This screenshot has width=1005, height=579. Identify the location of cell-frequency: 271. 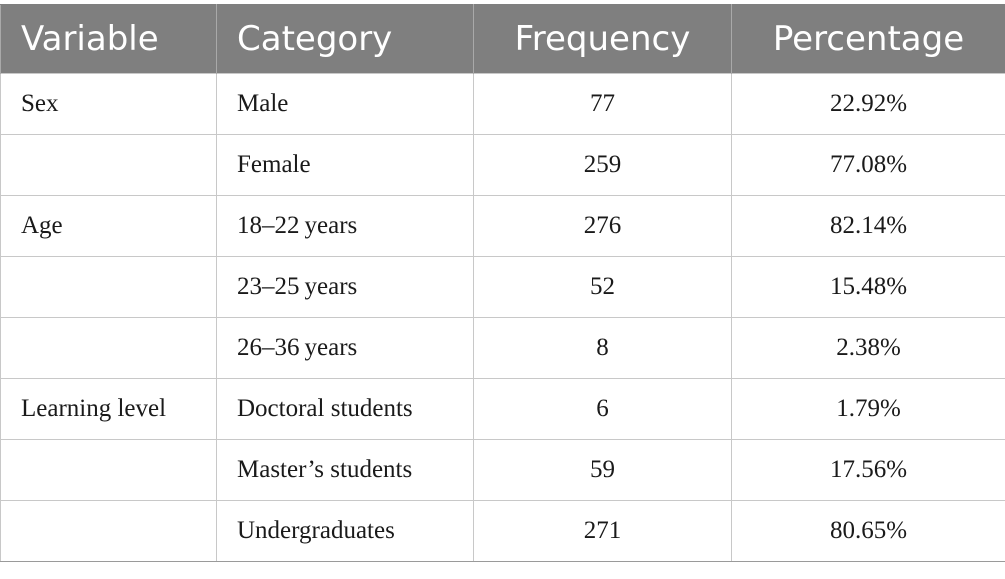
(602, 531).